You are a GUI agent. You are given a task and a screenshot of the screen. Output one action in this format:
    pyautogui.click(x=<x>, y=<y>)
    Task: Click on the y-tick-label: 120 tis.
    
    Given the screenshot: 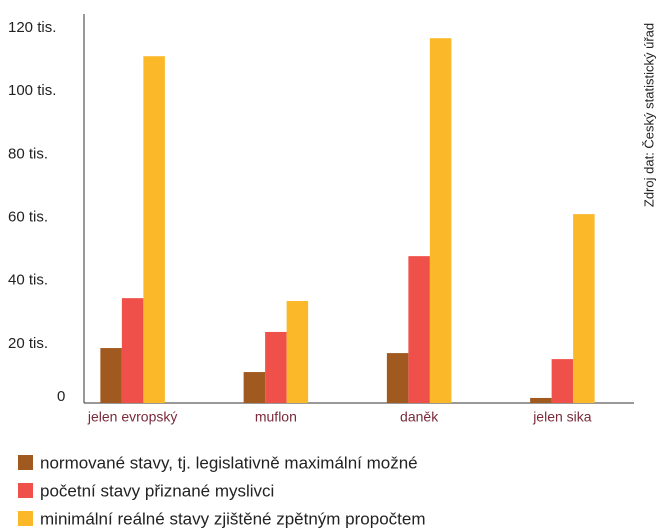 What is the action you would take?
    pyautogui.click(x=32, y=27)
    